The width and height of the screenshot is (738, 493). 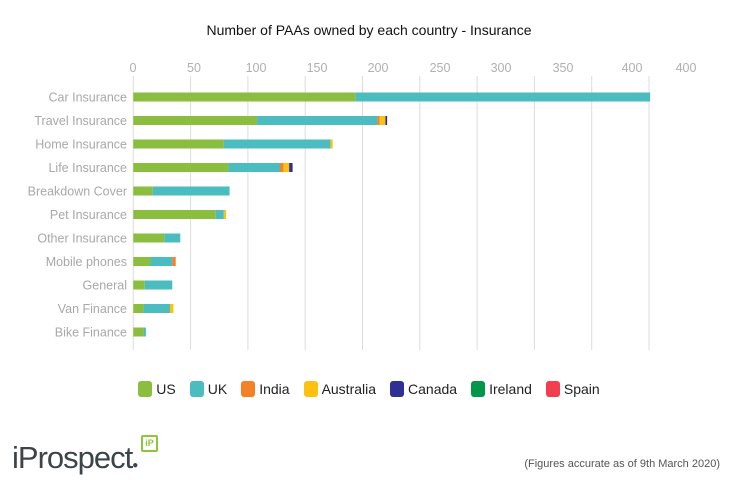 I want to click on category-label: Other Insurance, so click(x=82, y=239).